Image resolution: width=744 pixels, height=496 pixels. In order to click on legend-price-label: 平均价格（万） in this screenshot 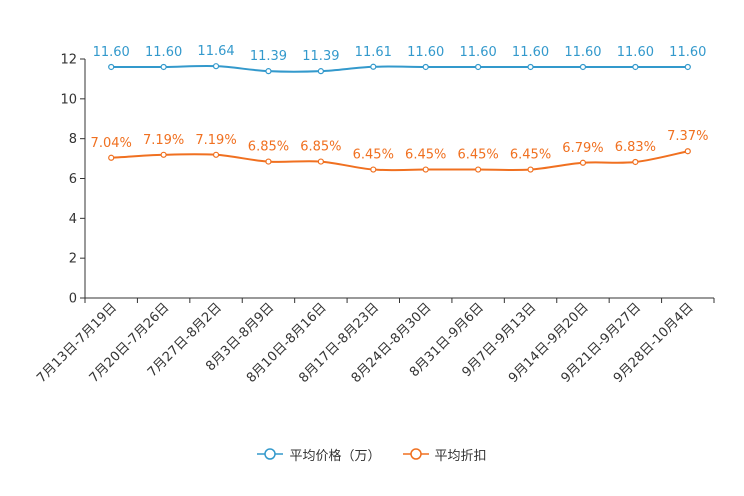, I will do `click(335, 456)`.